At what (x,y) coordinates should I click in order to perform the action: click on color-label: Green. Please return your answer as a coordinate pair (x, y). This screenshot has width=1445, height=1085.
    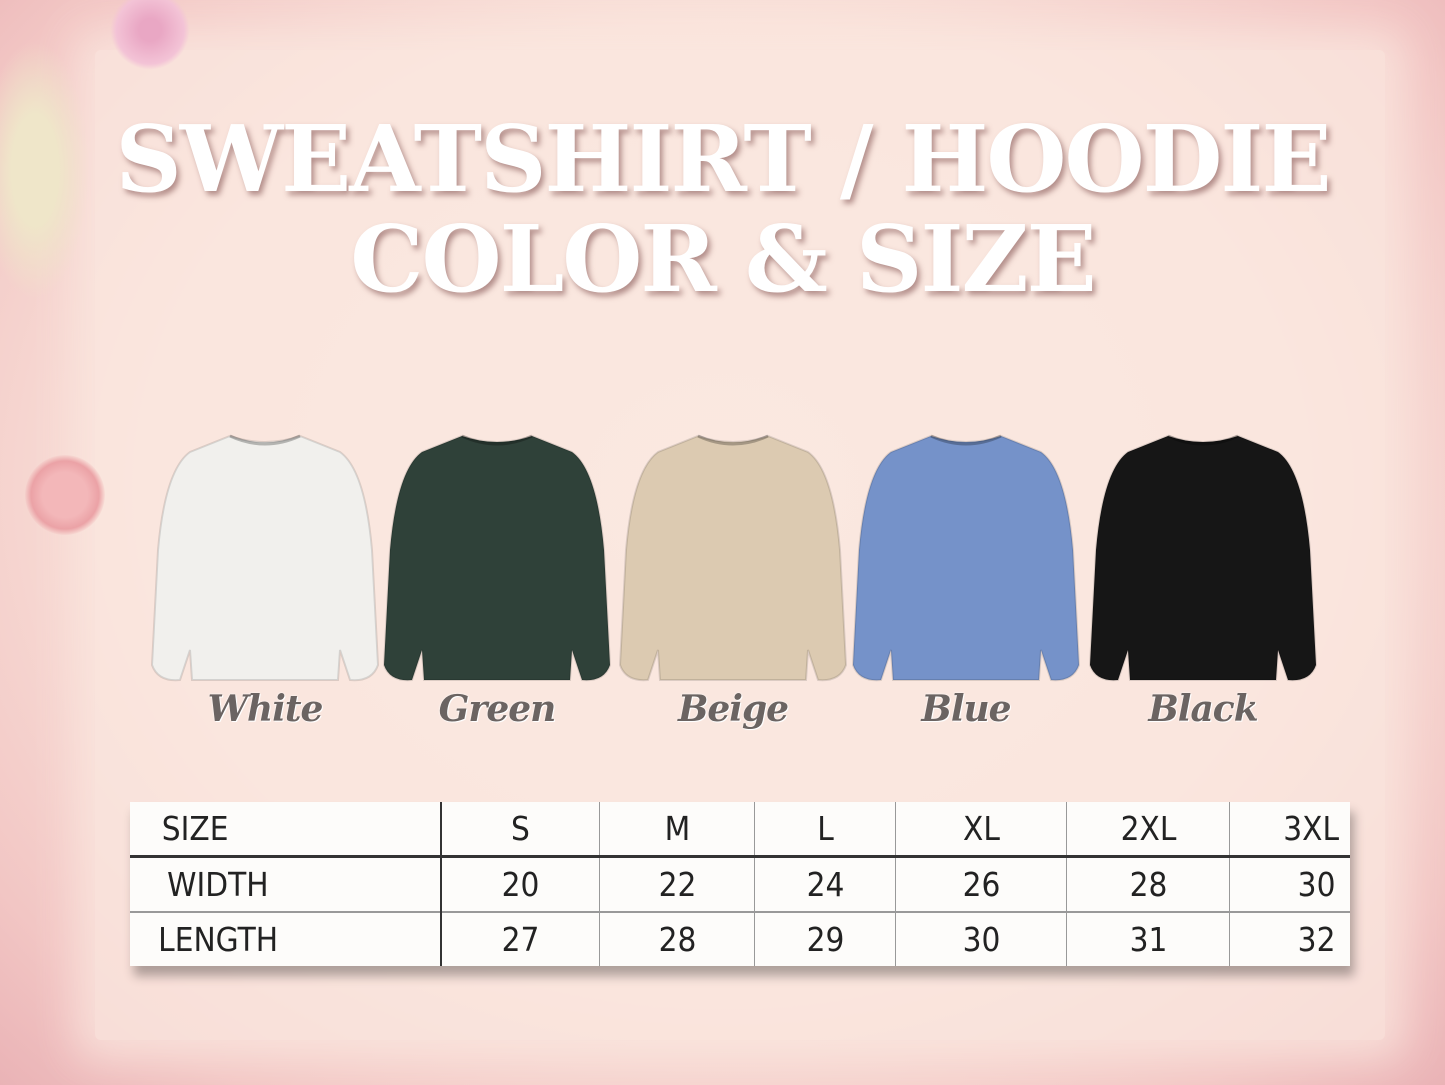
    Looking at the image, I should click on (497, 709).